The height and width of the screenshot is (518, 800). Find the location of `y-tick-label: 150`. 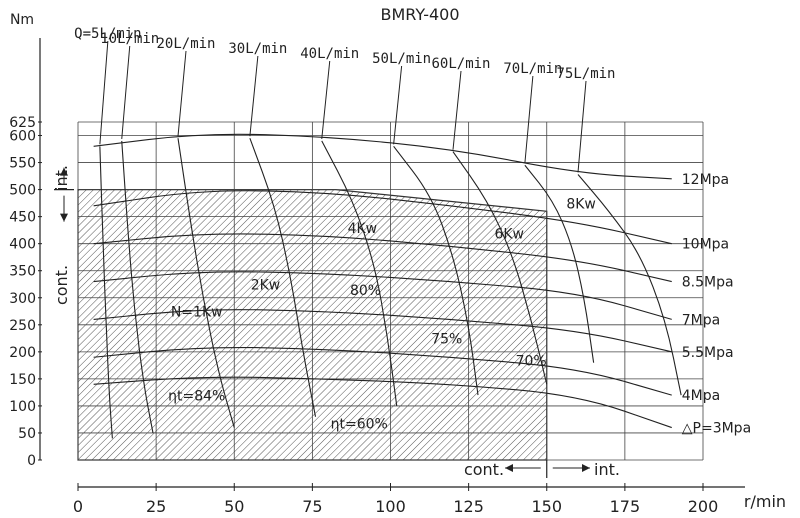

y-tick-label: 150 is located at coordinates (22, 380).